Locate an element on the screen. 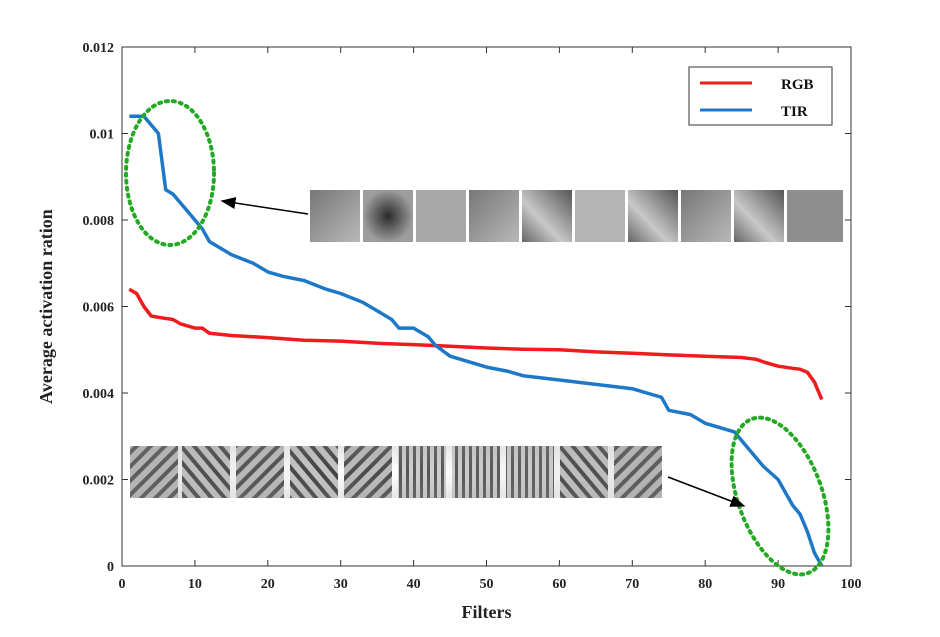  tir-filter-thumbnails is located at coordinates (576, 216).